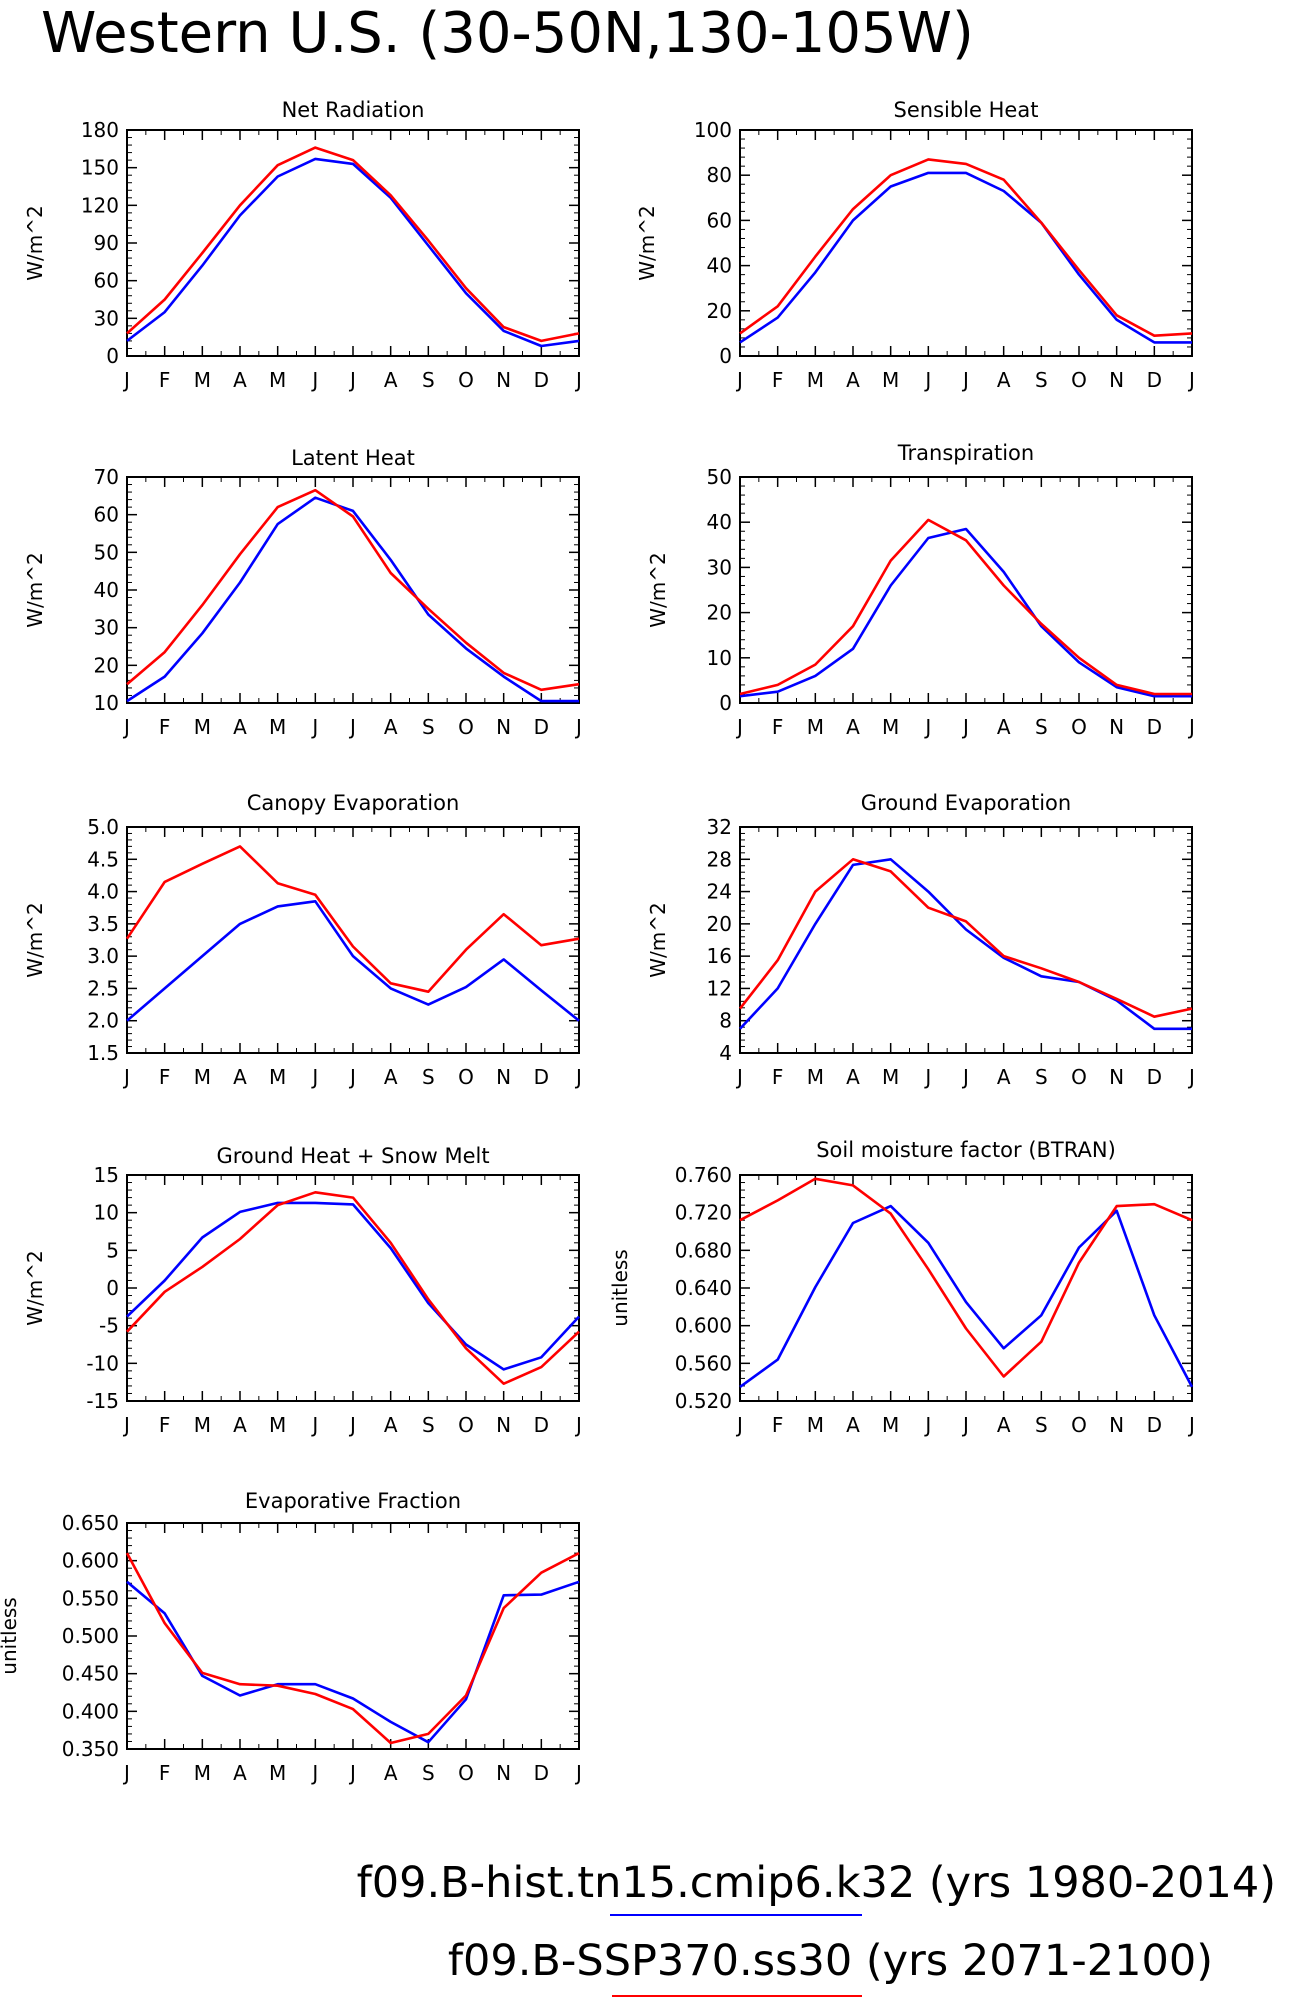 The width and height of the screenshot is (1292, 2001). I want to click on legend-label-ssp: f09.B-SSP370.ss30 (yrs 2071-2100), so click(830, 1961).